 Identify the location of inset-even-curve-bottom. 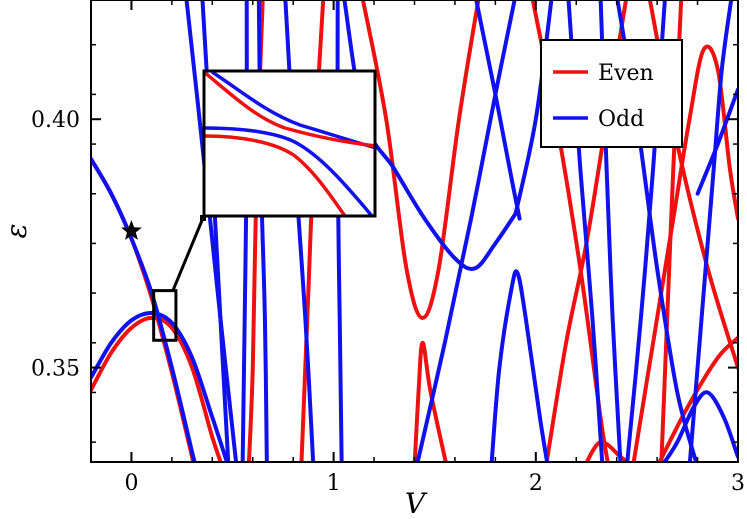
(275, 175).